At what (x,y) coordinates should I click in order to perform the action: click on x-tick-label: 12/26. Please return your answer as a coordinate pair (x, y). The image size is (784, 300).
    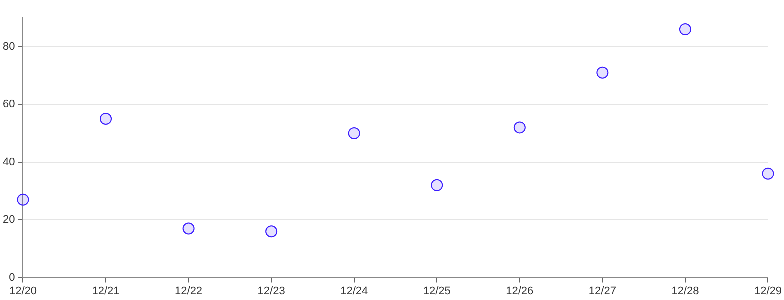
    Looking at the image, I should click on (520, 291).